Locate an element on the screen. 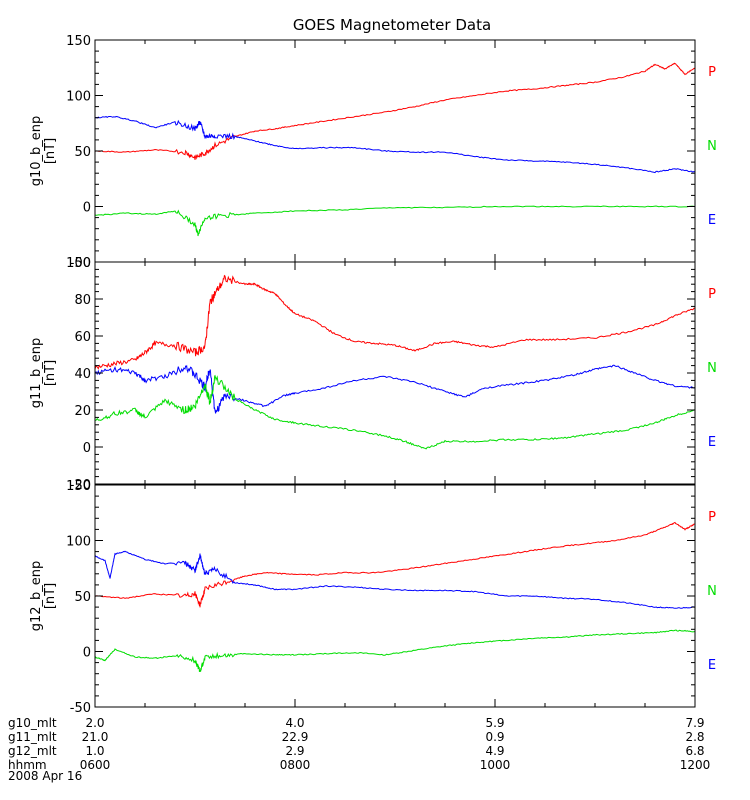 This screenshot has width=750, height=800. footer-value: 1.0 is located at coordinates (94, 751).